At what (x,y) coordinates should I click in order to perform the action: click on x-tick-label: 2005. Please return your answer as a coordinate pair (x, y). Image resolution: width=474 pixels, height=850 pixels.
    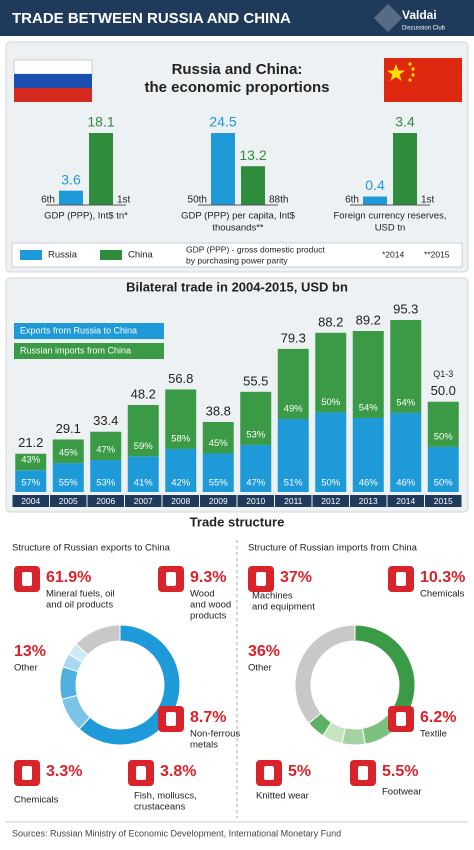
    Looking at the image, I should click on (68, 501).